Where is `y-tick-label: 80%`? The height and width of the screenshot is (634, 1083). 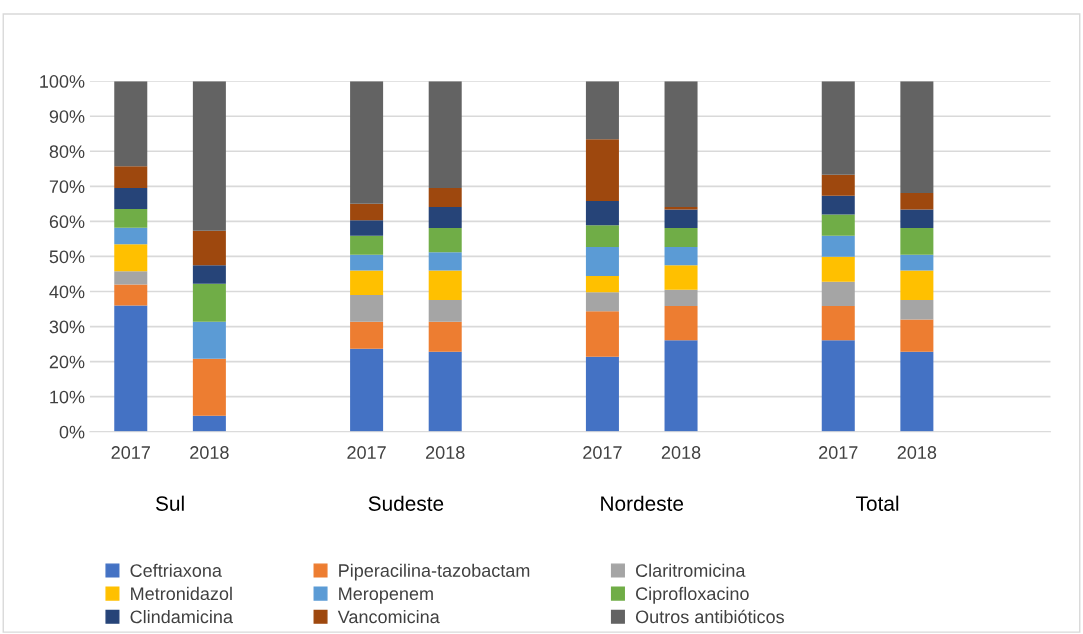 y-tick-label: 80% is located at coordinates (67, 151).